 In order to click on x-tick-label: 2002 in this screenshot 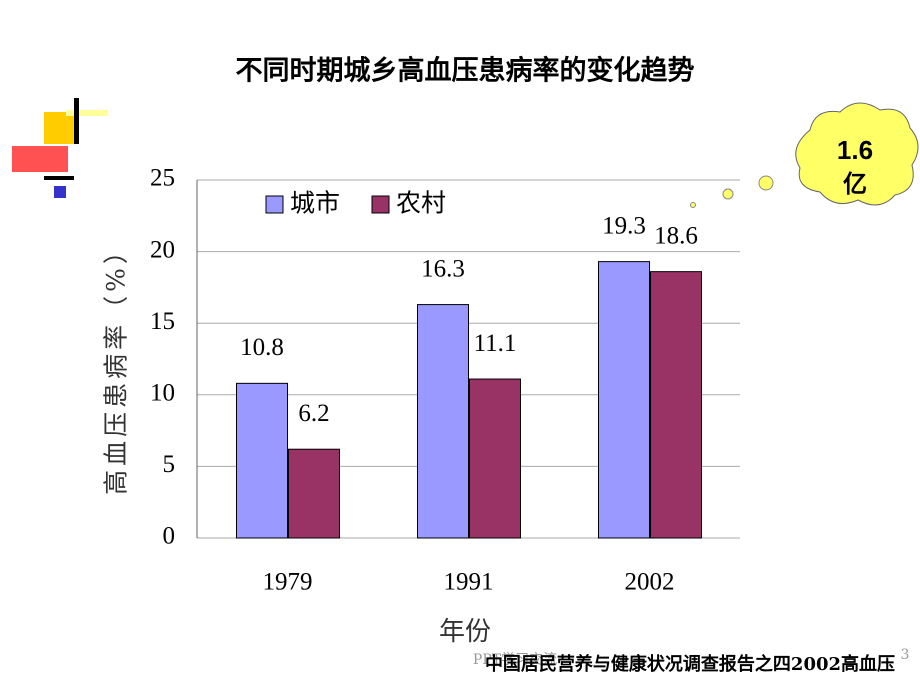, I will do `click(650, 582)`.